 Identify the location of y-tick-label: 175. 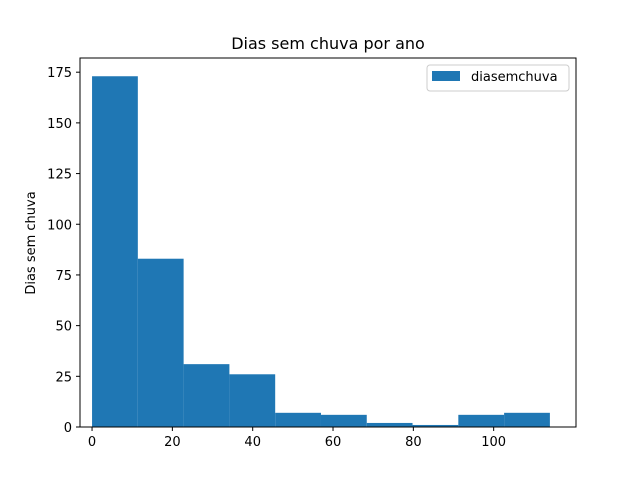
(59, 73).